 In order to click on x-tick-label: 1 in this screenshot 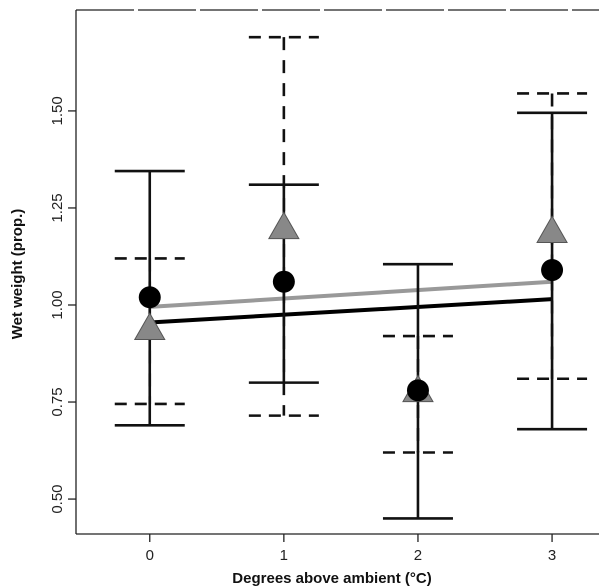, I will do `click(284, 555)`.